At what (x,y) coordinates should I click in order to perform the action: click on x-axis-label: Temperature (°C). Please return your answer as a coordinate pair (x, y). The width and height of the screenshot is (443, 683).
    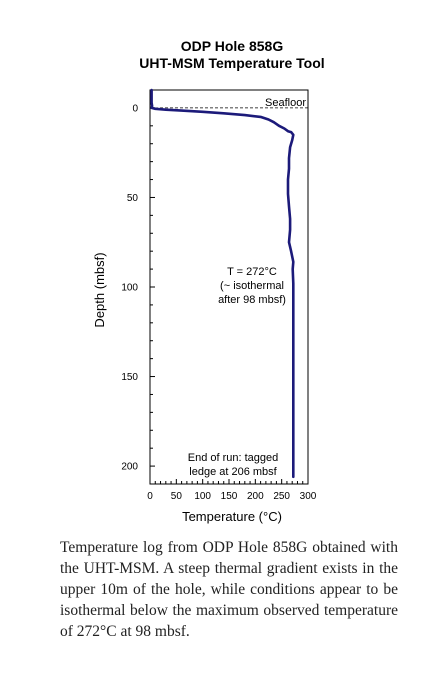
    Looking at the image, I should click on (232, 516).